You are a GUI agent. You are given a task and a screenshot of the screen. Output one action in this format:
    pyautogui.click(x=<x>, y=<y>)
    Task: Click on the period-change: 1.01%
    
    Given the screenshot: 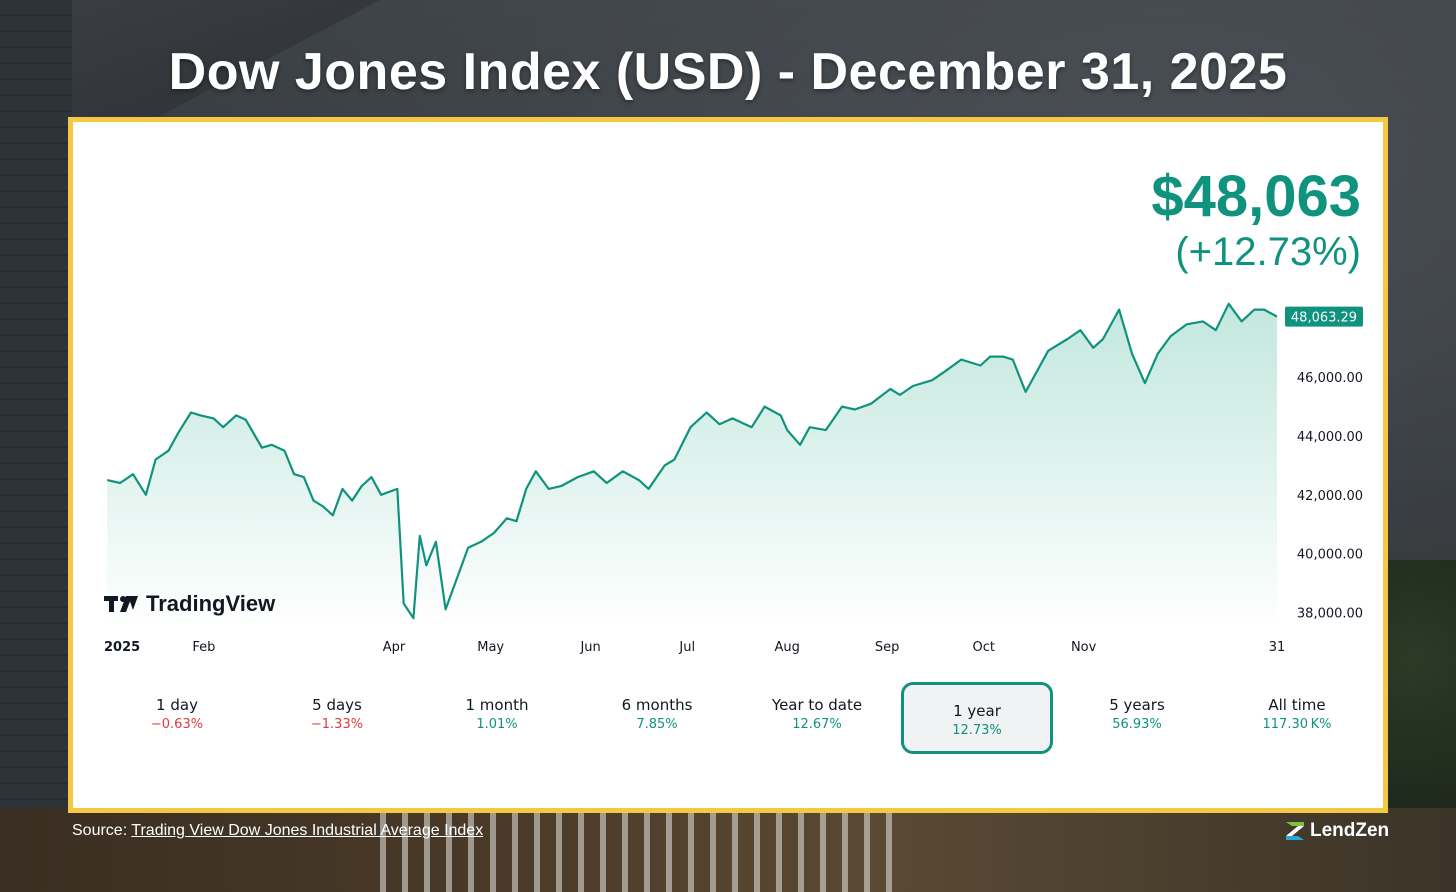 What is the action you would take?
    pyautogui.click(x=497, y=724)
    